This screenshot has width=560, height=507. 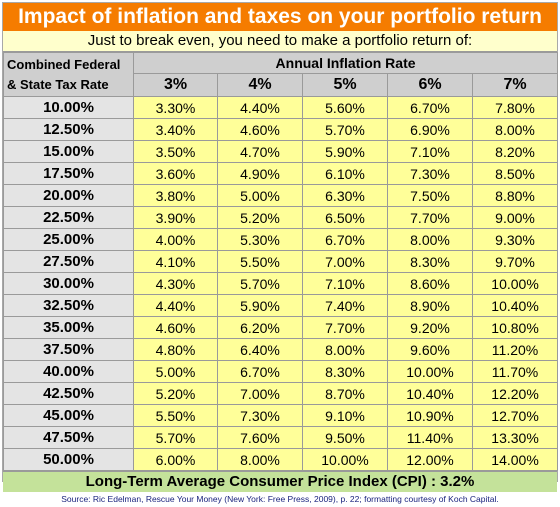 I want to click on inflation-rate-header: 5%, so click(x=345, y=85).